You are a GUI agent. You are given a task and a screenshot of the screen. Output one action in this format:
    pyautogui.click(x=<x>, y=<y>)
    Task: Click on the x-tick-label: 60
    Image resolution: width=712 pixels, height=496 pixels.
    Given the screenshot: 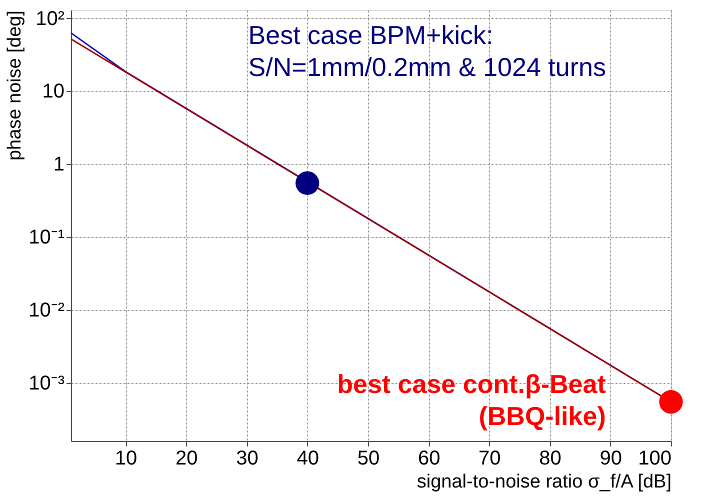 What is the action you would take?
    pyautogui.click(x=429, y=459)
    